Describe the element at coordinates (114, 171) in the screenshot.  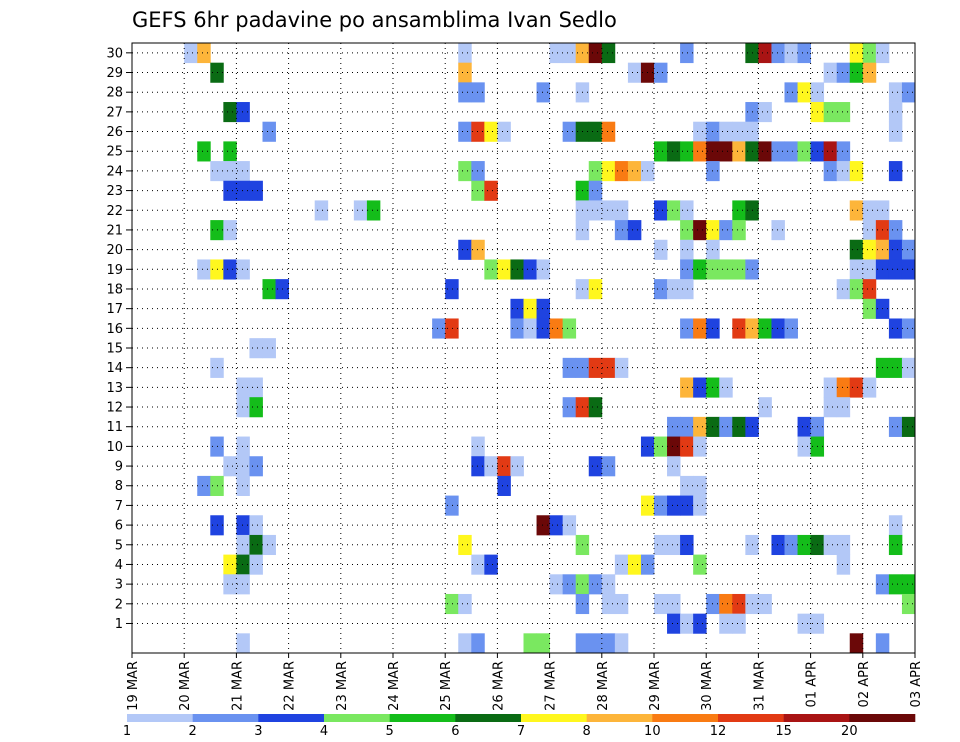
I see `y-tick-label: 24` at that location.